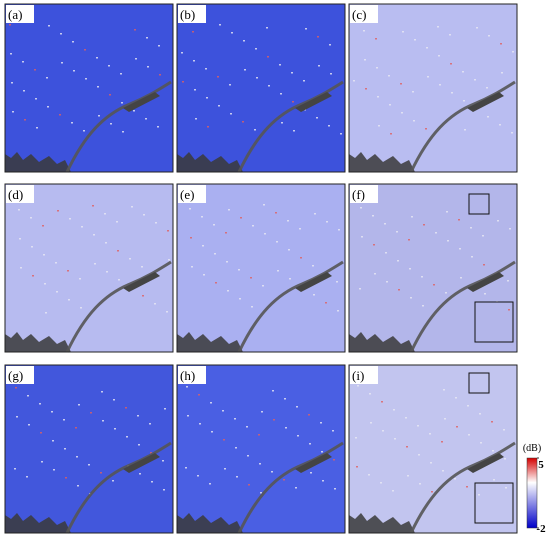  Describe the element at coordinates (541, 529) in the screenshot. I see `colorbar-tick-label: -2` at that location.